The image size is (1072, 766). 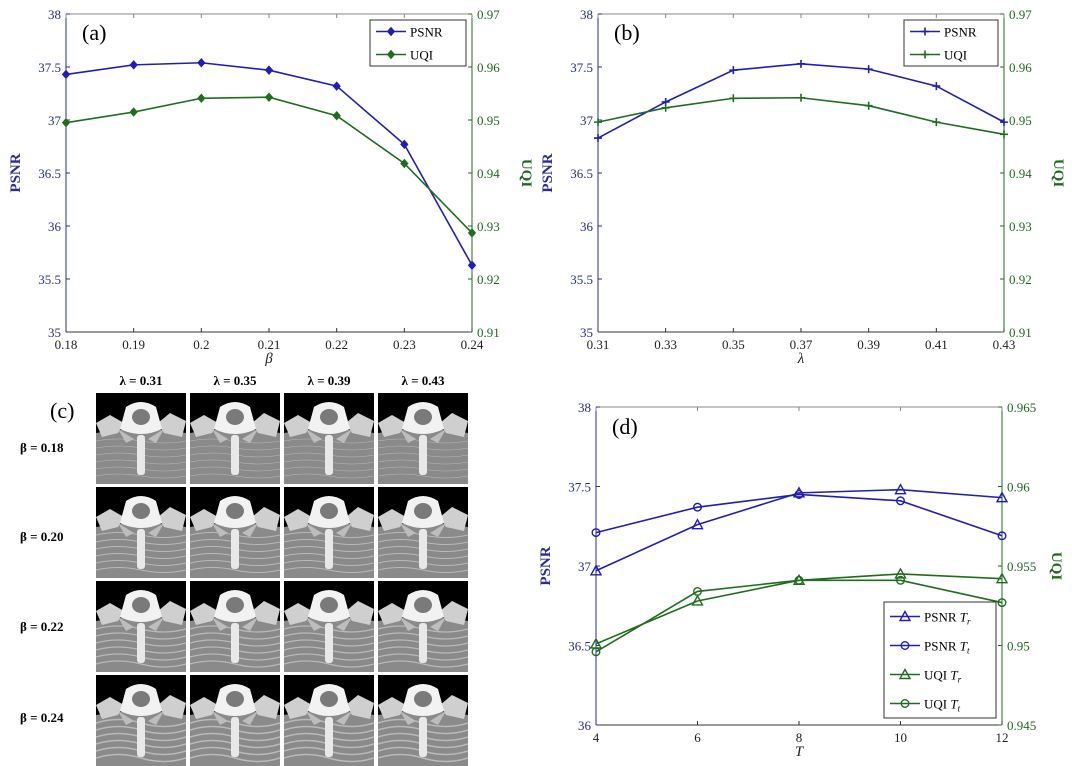 What do you see at coordinates (42, 717) in the screenshot?
I see `ct-row-label-3: β = 0.24` at bounding box center [42, 717].